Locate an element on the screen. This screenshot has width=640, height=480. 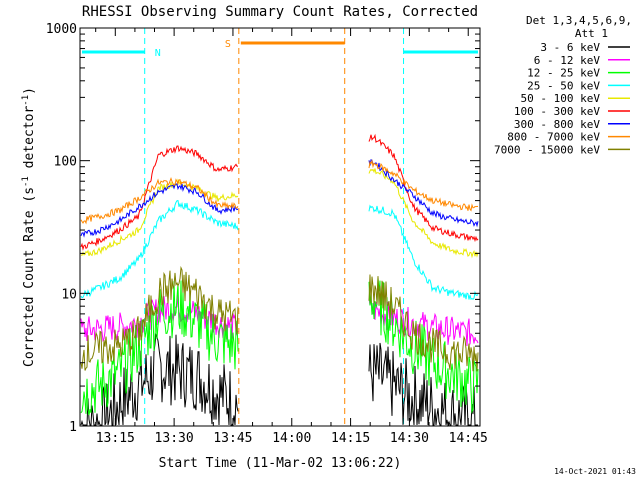
legend-entry-25-50: 25 - 50 keV is located at coordinates (578, 85).